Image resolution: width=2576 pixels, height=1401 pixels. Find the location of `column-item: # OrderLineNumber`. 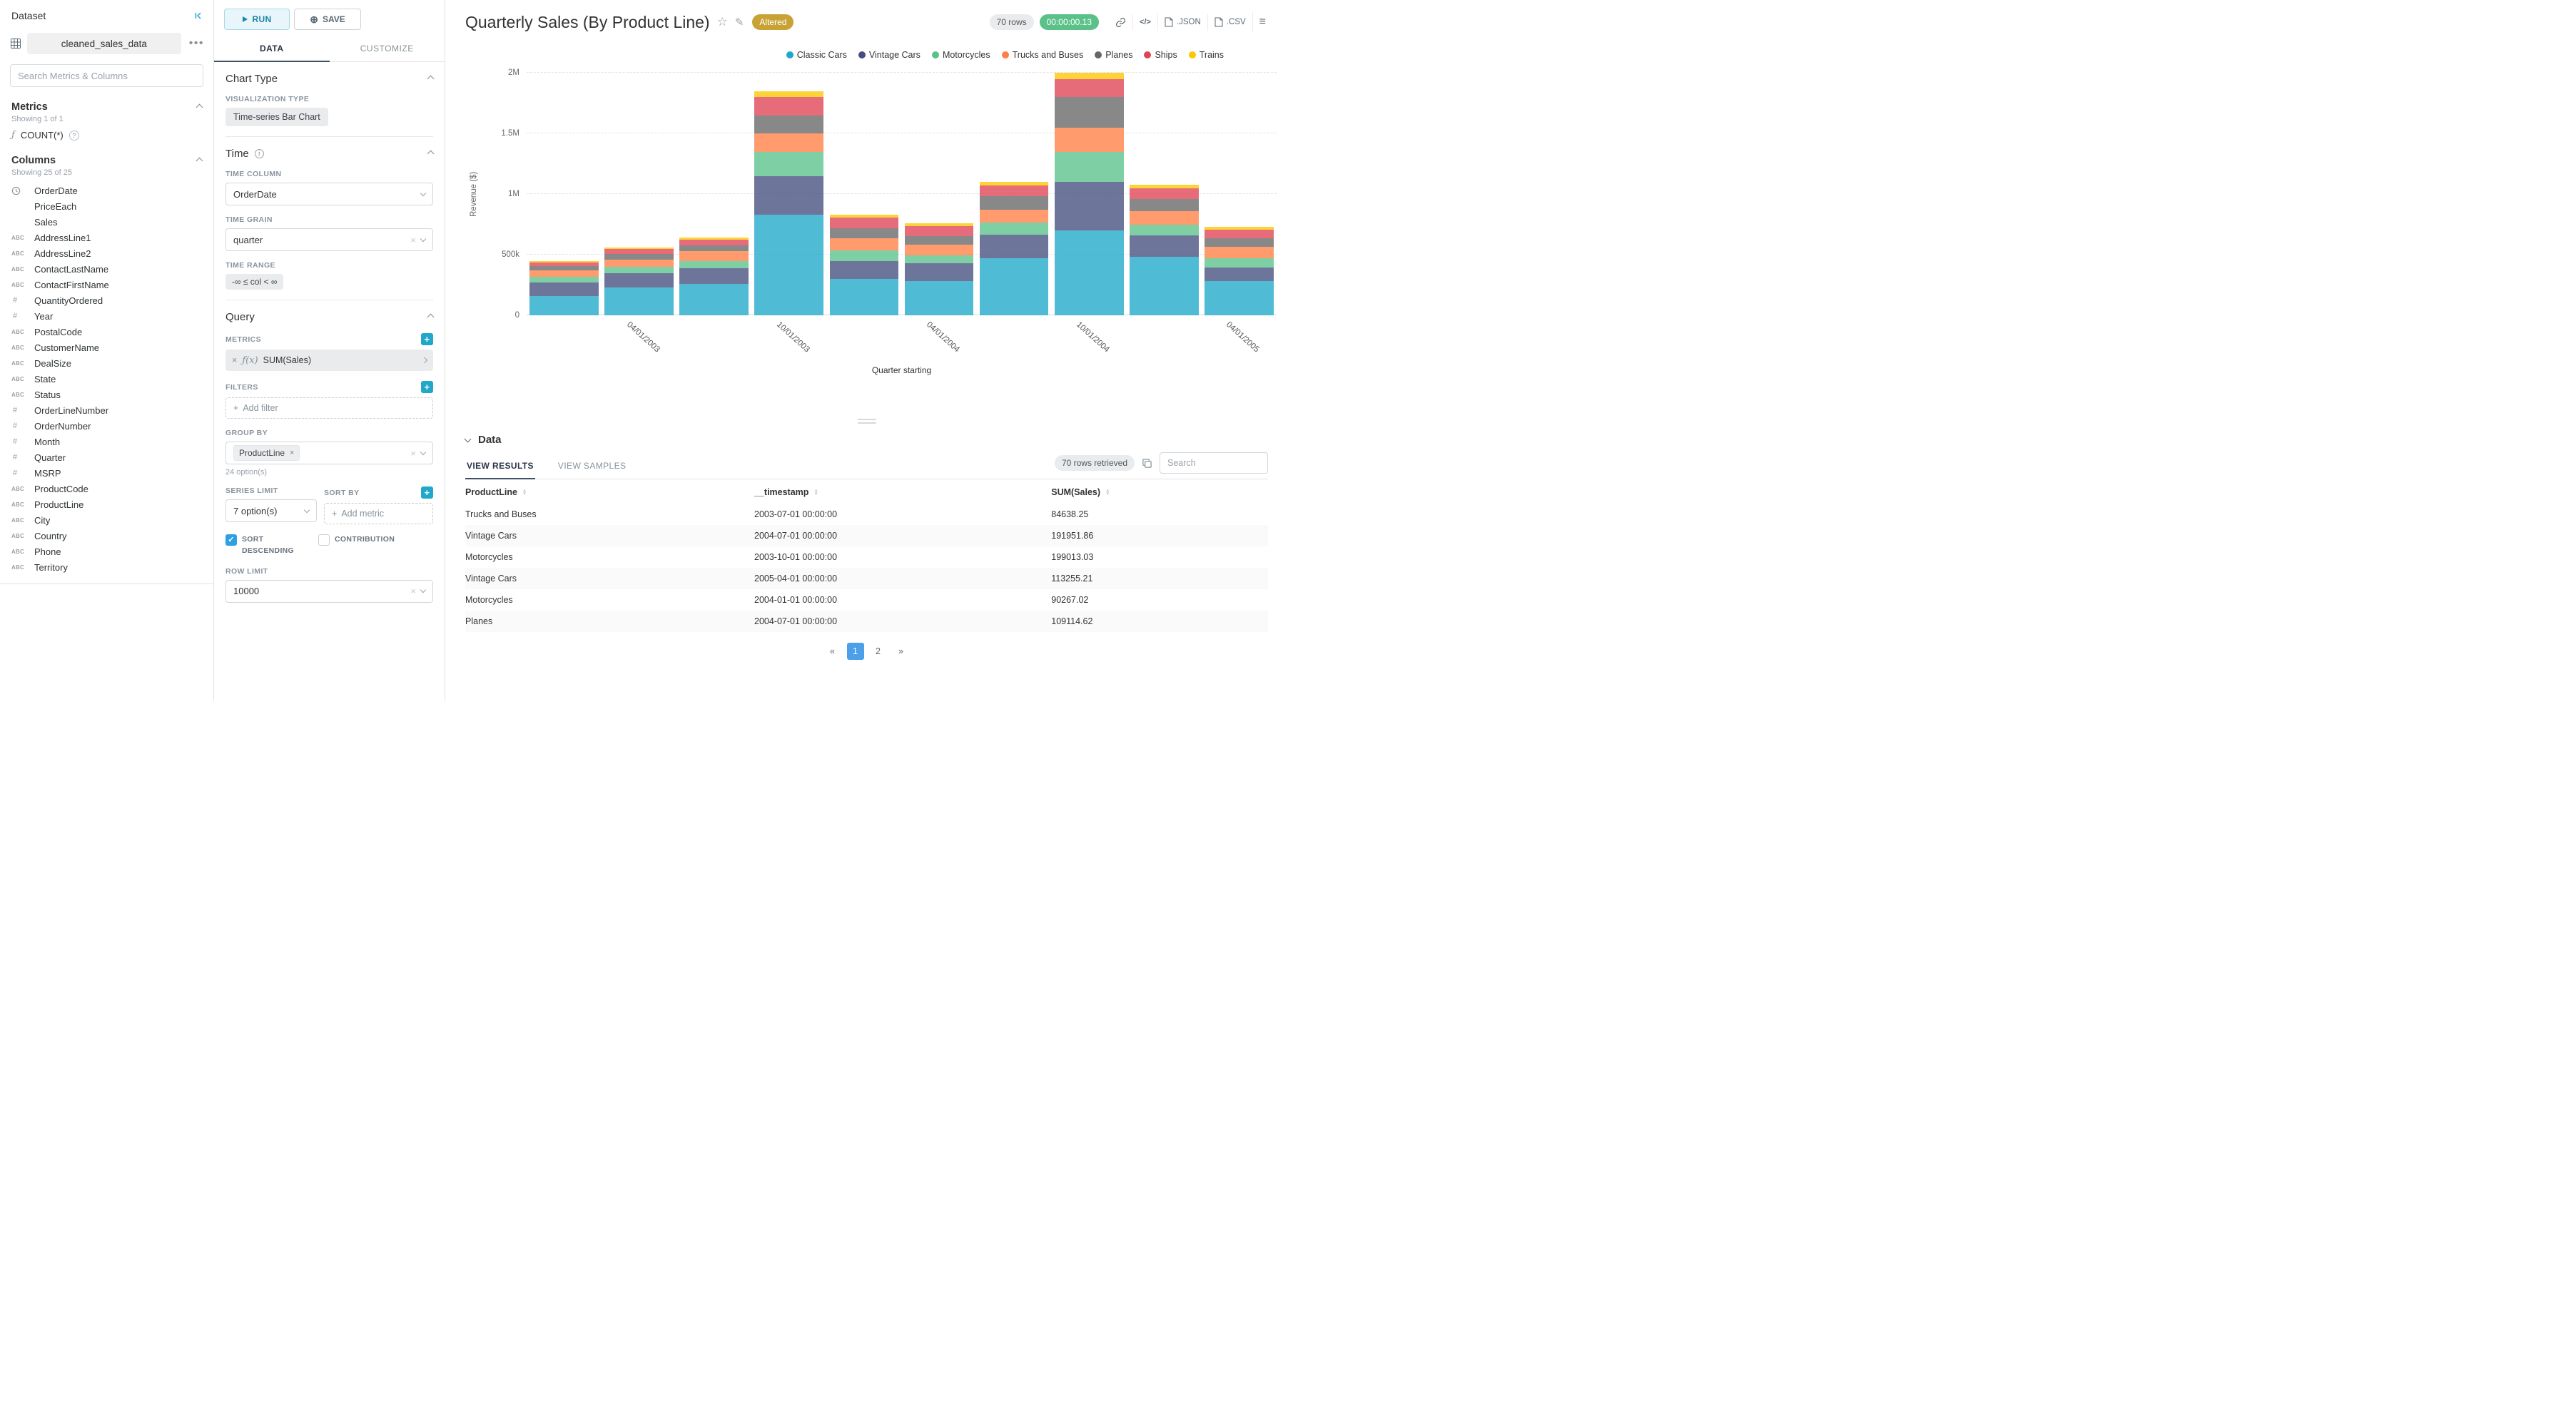

column-item: # OrderLineNumber is located at coordinates (106, 410).